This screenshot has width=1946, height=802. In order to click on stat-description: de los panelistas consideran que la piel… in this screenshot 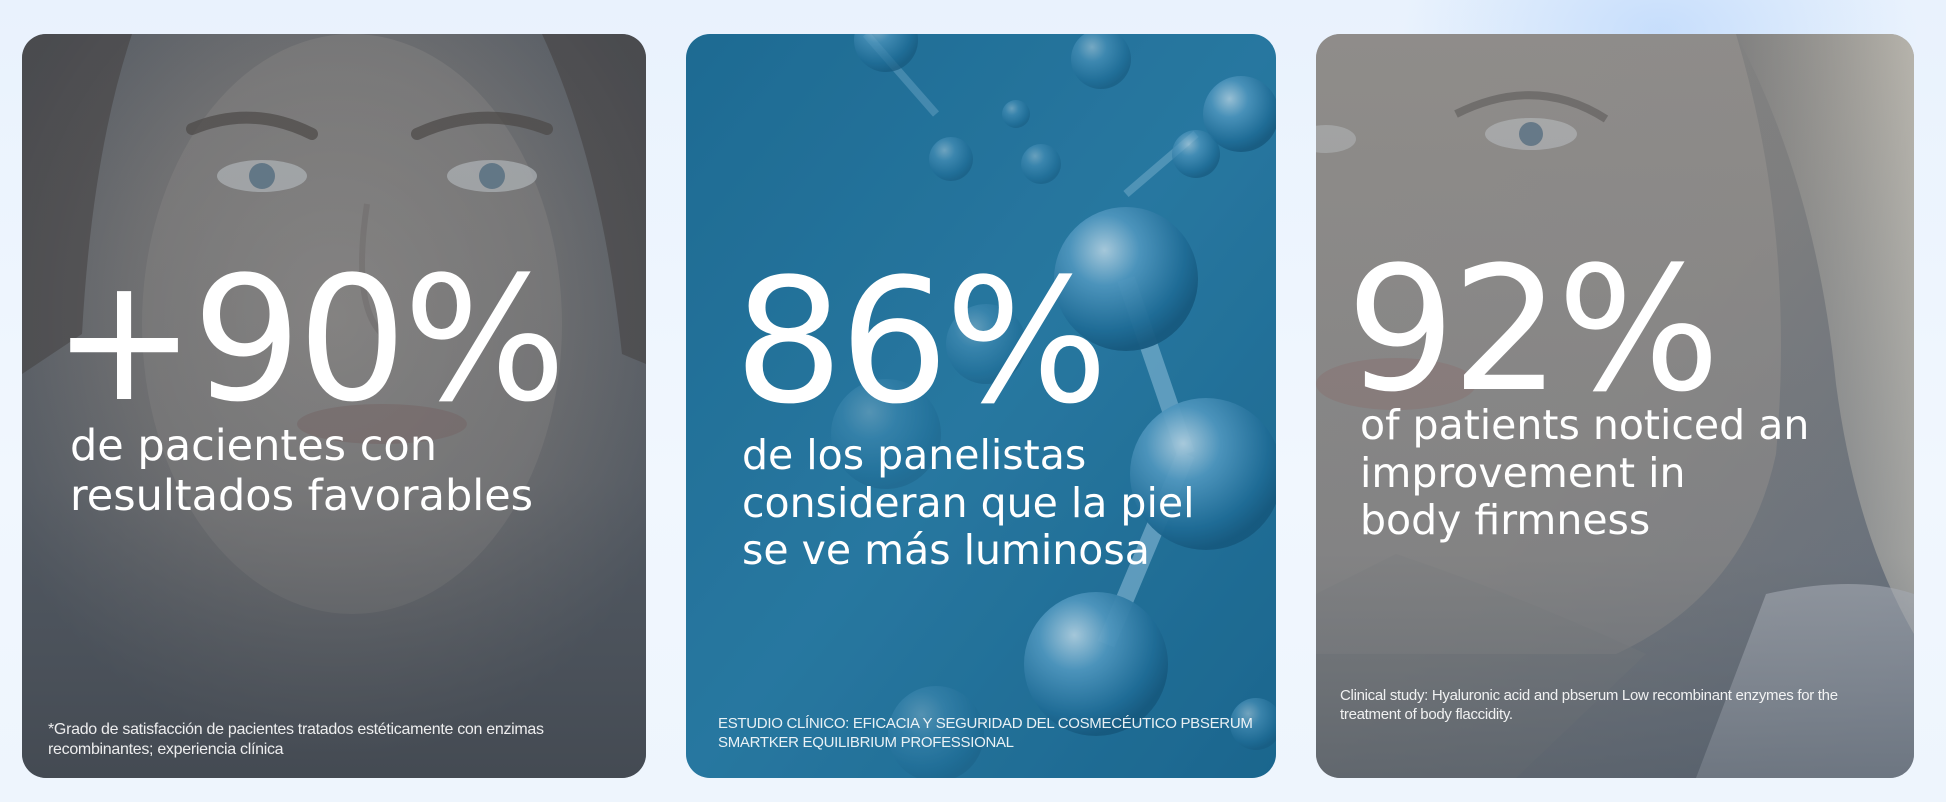, I will do `click(968, 503)`.